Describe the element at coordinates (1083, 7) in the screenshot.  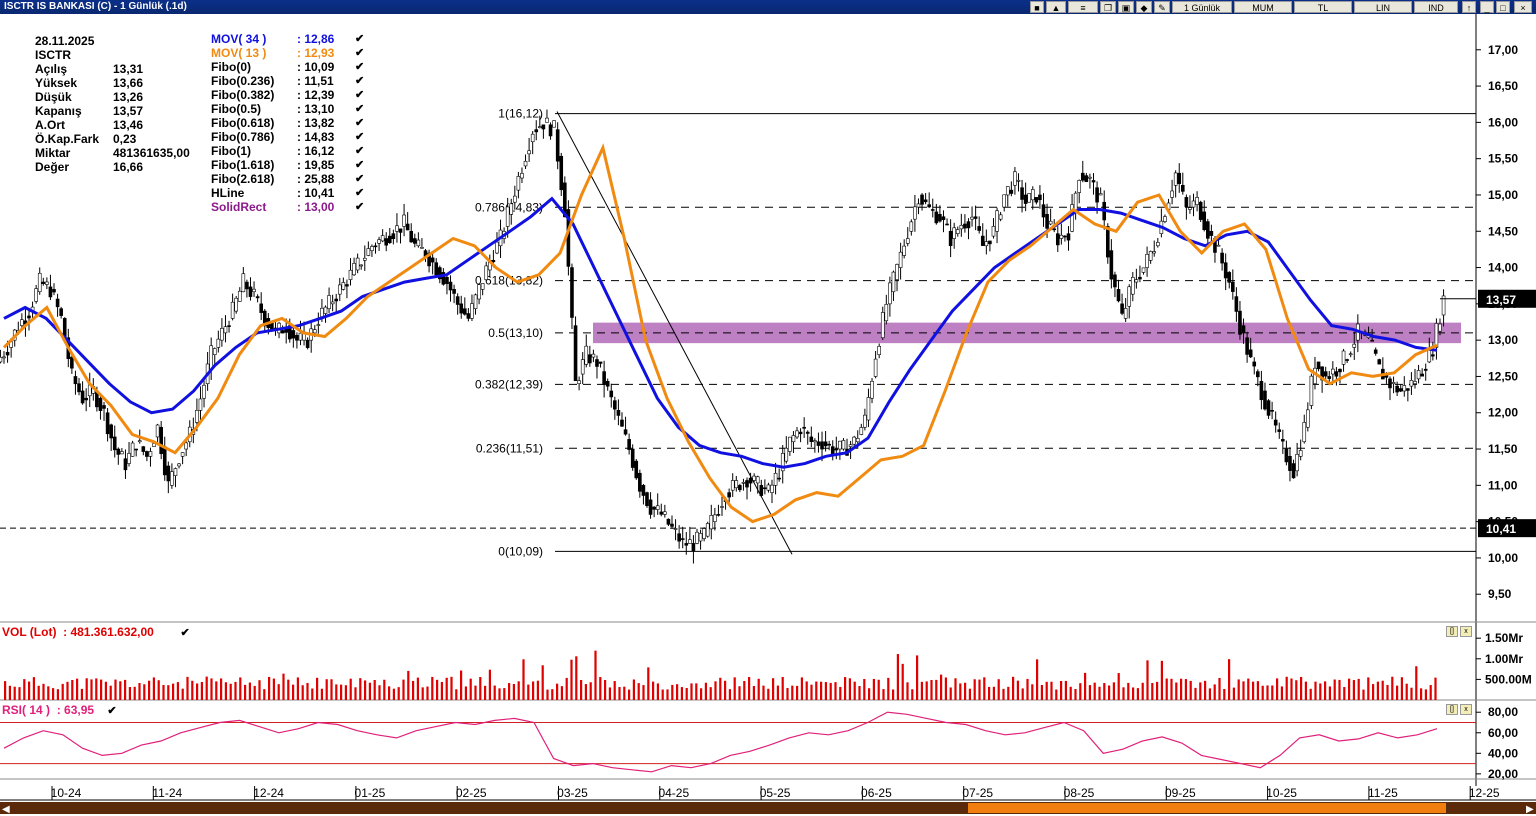
I see `compare-icon: ≡` at that location.